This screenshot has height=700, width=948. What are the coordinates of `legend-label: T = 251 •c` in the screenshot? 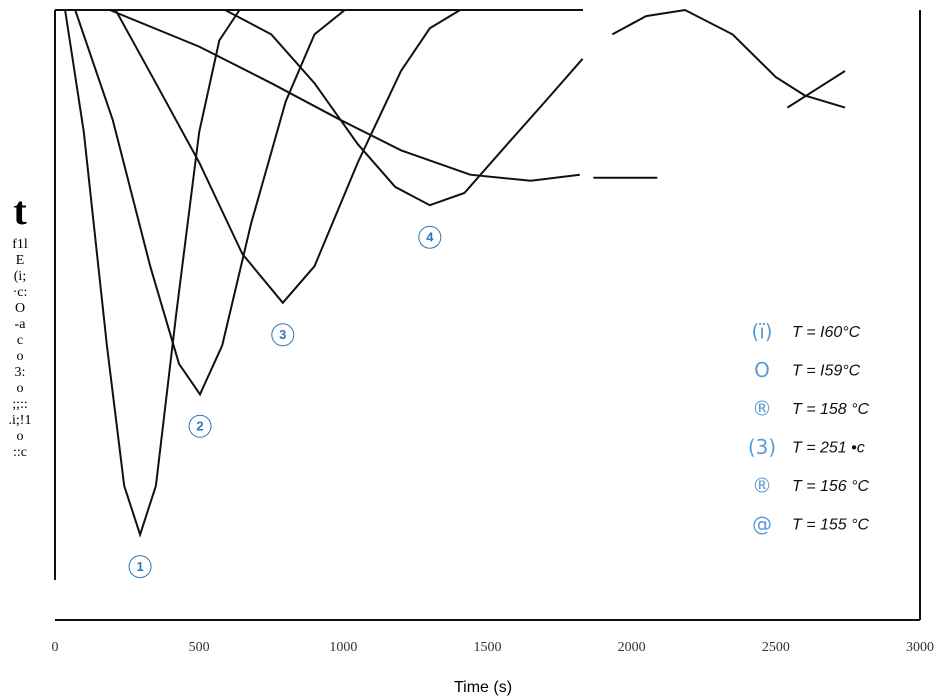 It's located at (828, 448).